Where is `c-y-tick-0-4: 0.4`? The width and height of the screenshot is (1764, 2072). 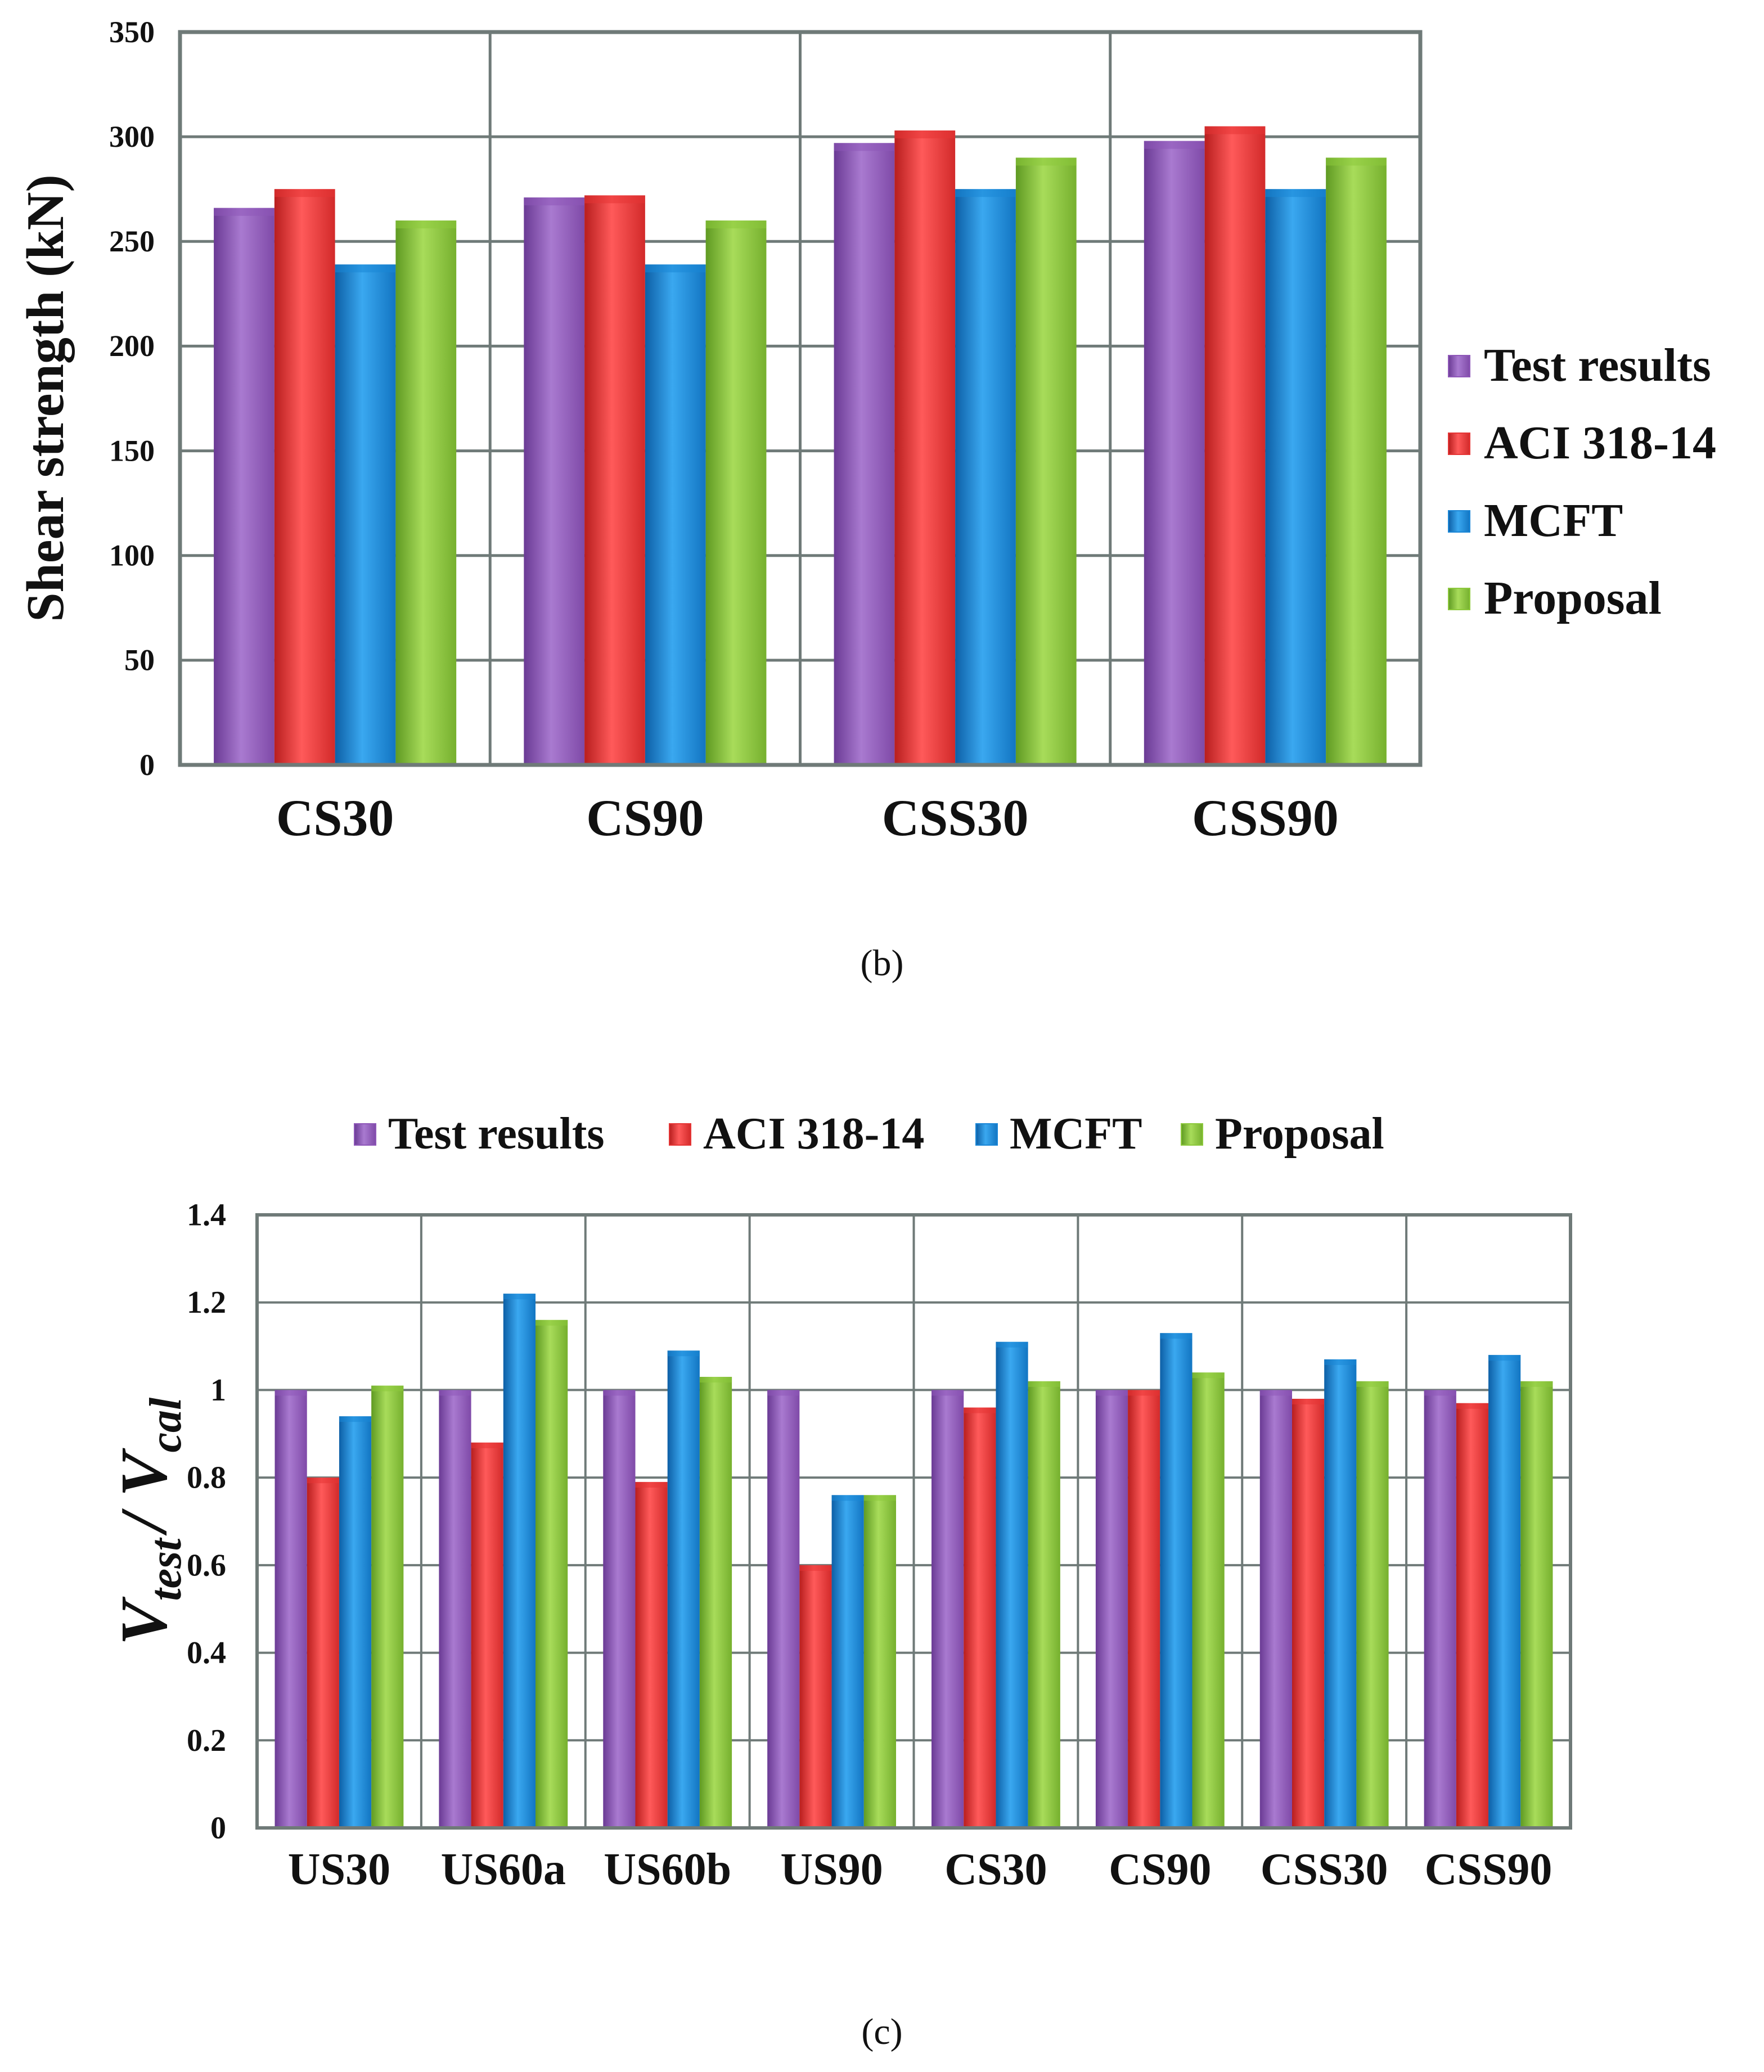 c-y-tick-0-4: 0.4 is located at coordinates (206, 1653).